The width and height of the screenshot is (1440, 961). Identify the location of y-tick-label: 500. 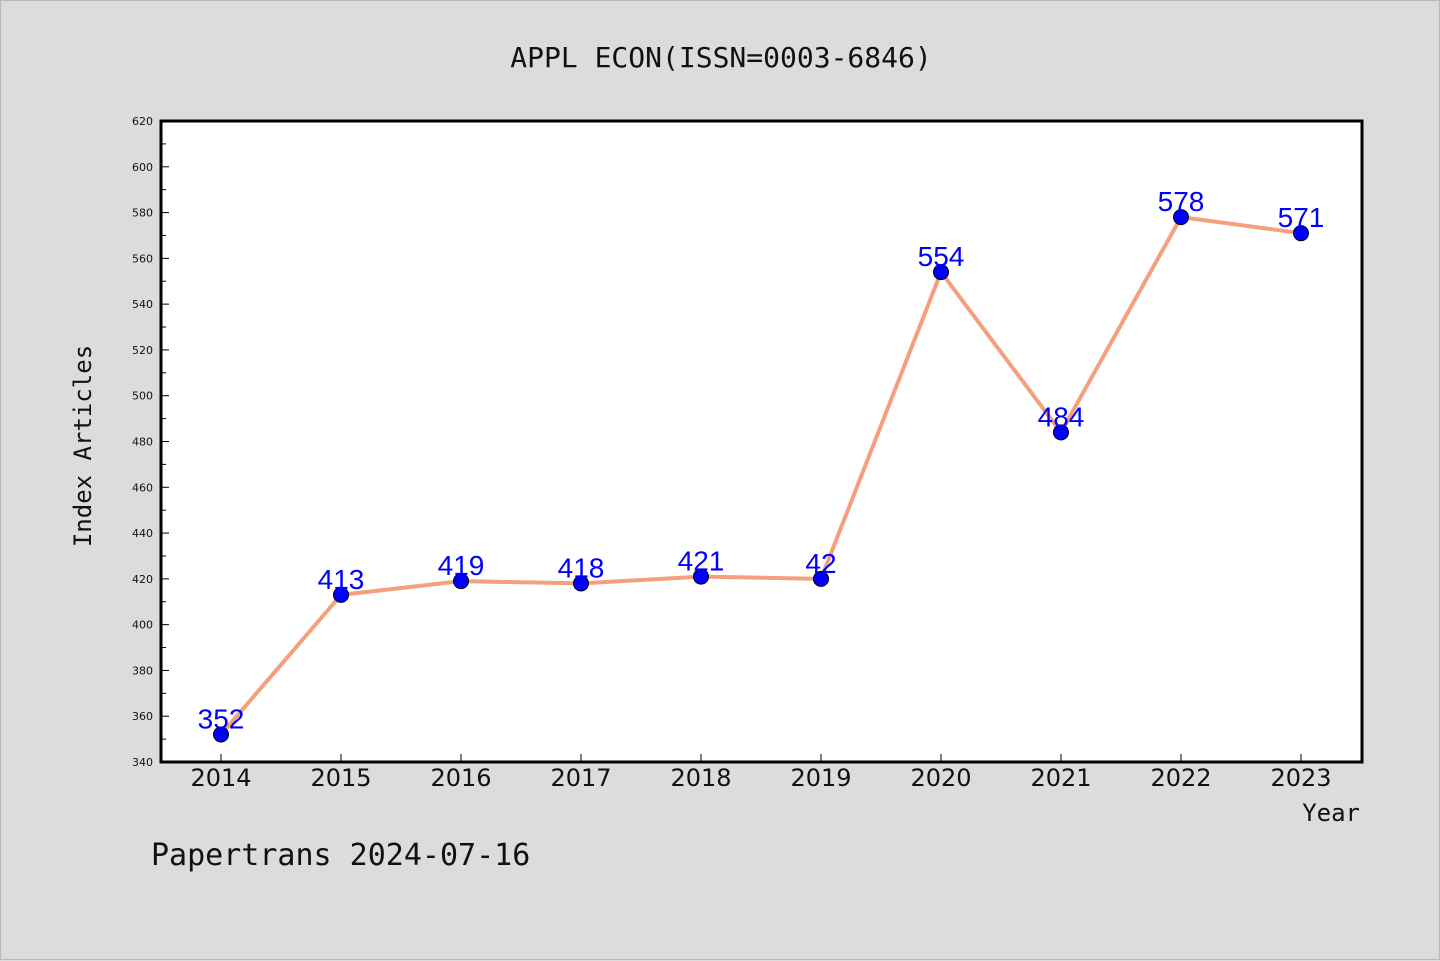
(142, 396).